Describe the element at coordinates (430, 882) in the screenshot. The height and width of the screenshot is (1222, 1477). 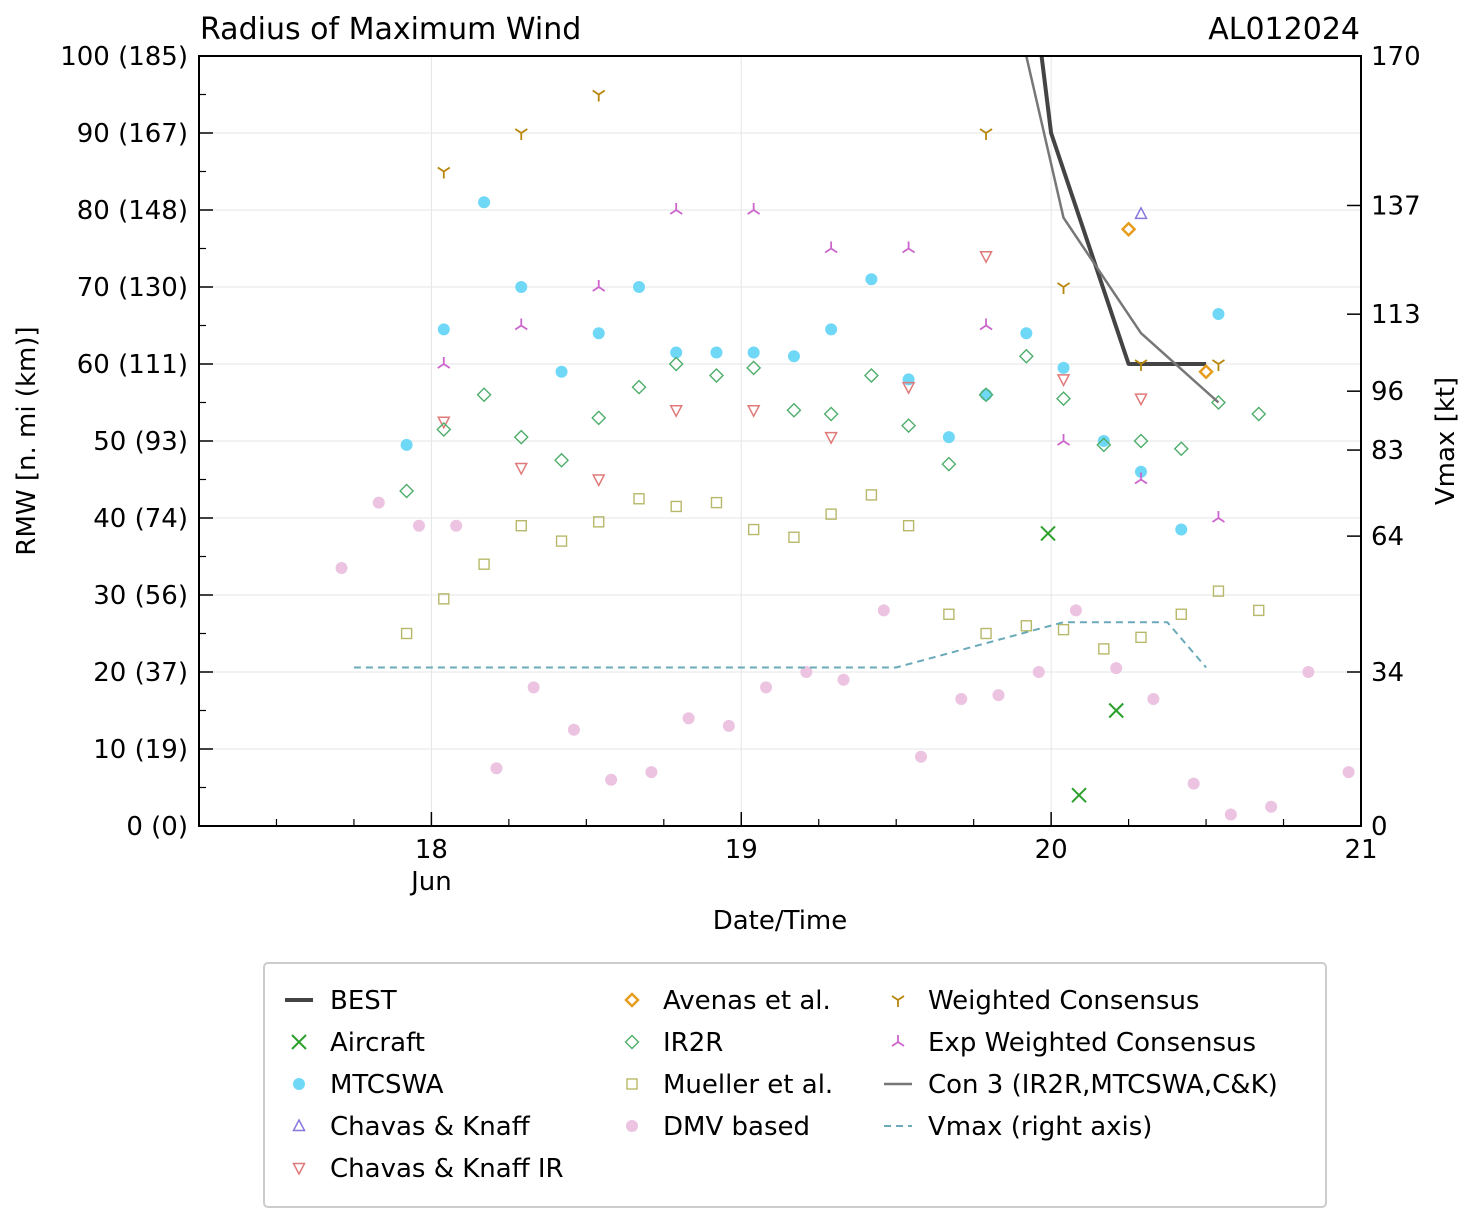
I see `x-tick-sublabel: Jun` at that location.